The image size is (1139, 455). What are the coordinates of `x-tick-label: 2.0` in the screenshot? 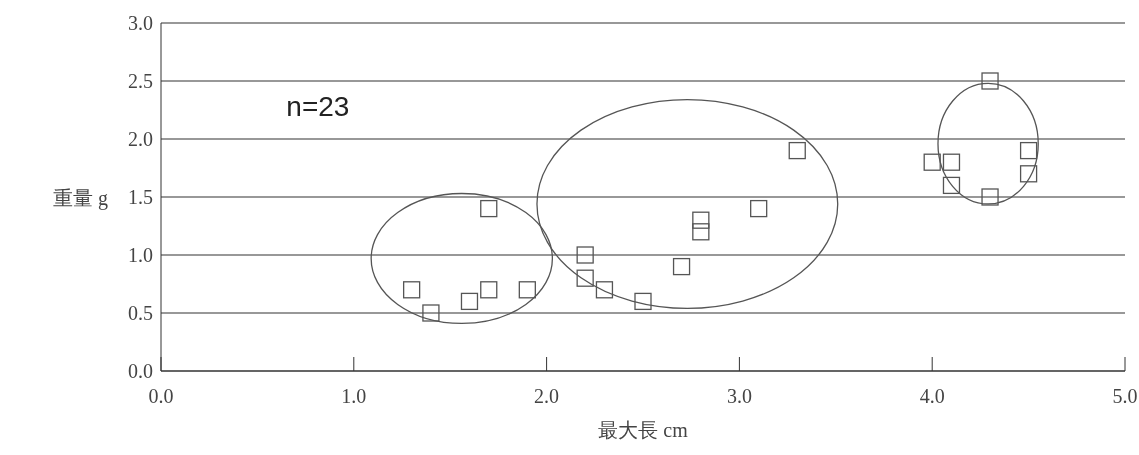 It's located at (547, 396).